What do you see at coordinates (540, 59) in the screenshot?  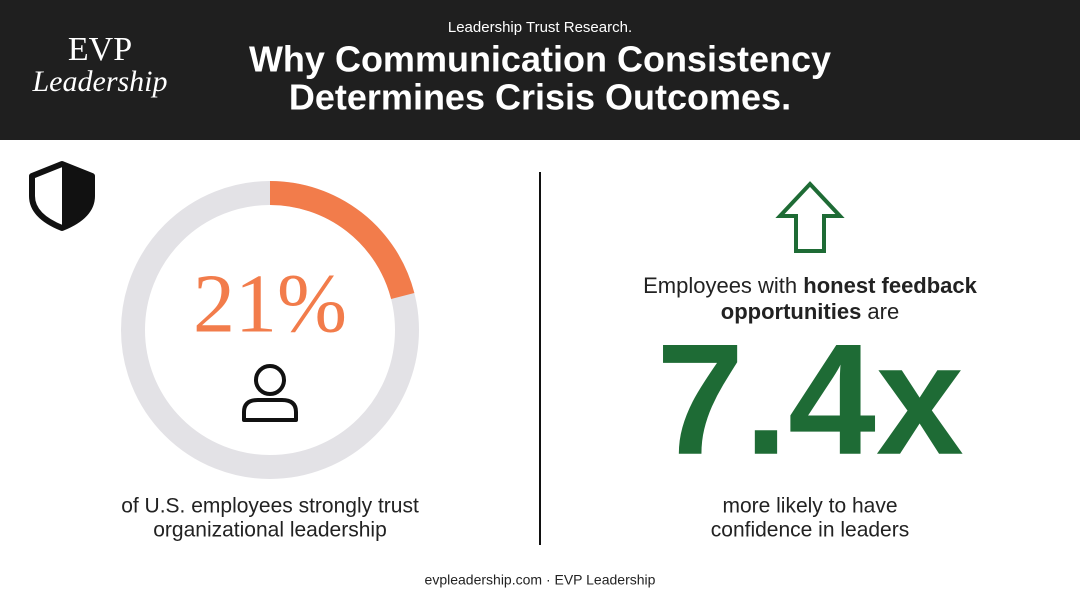 I see `title-line: Why Communication Consistency` at bounding box center [540, 59].